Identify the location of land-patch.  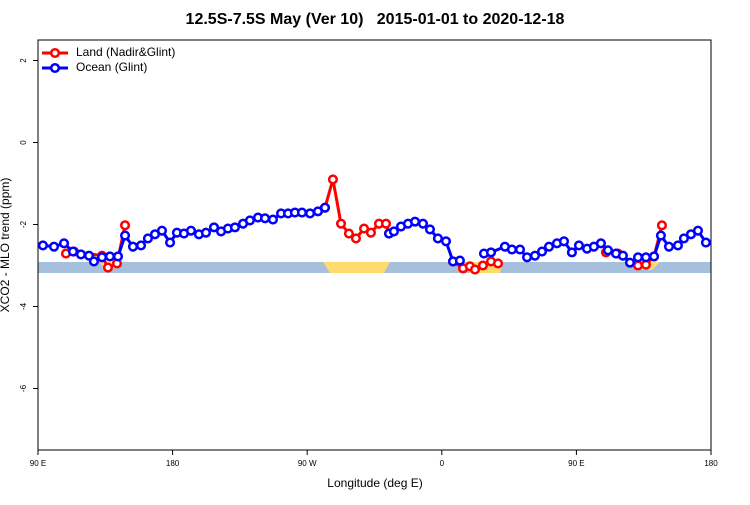
(356, 267).